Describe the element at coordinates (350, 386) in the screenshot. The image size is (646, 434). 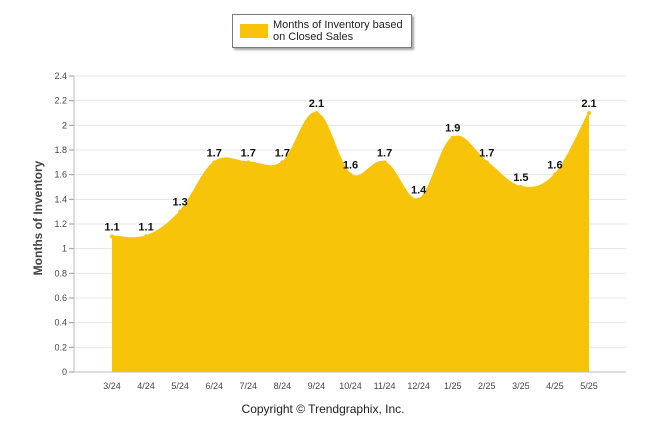
I see `x-tick-label: 10/24` at that location.